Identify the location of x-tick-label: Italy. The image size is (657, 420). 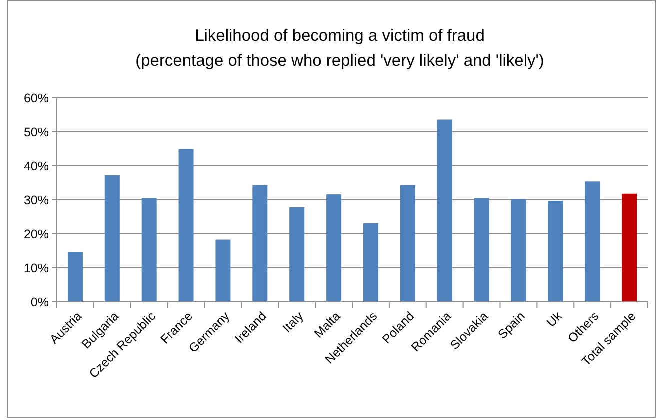
(293, 322).